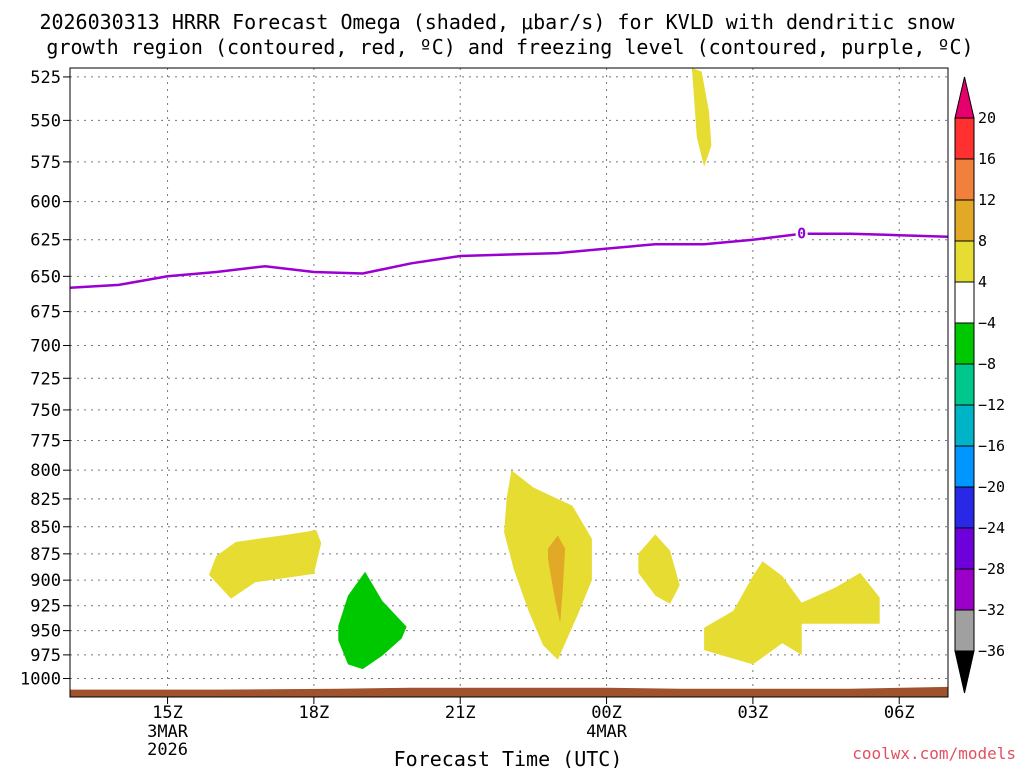  Describe the element at coordinates (45, 277) in the screenshot. I see `ytick-label-650: 650` at that location.